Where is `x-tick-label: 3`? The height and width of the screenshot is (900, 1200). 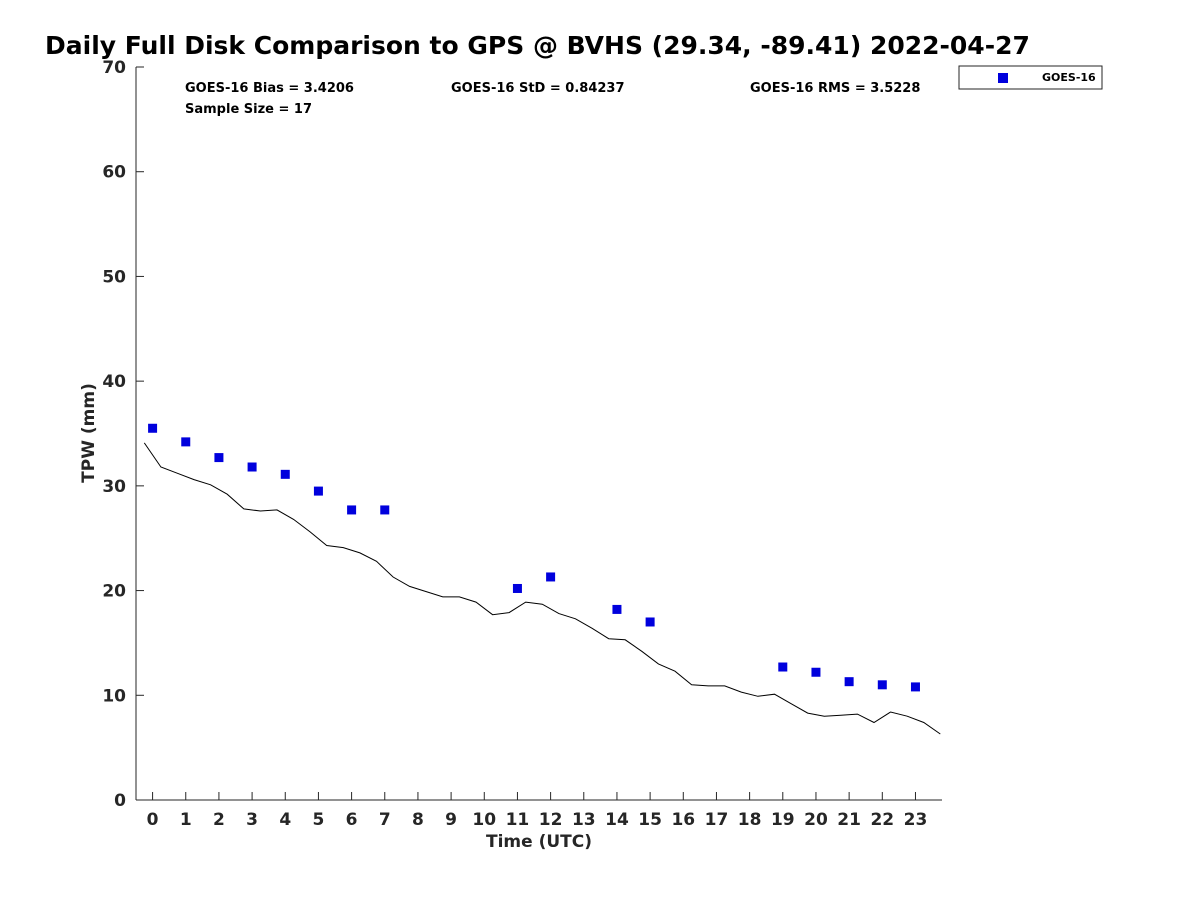
x-tick-label: 3 is located at coordinates (252, 820).